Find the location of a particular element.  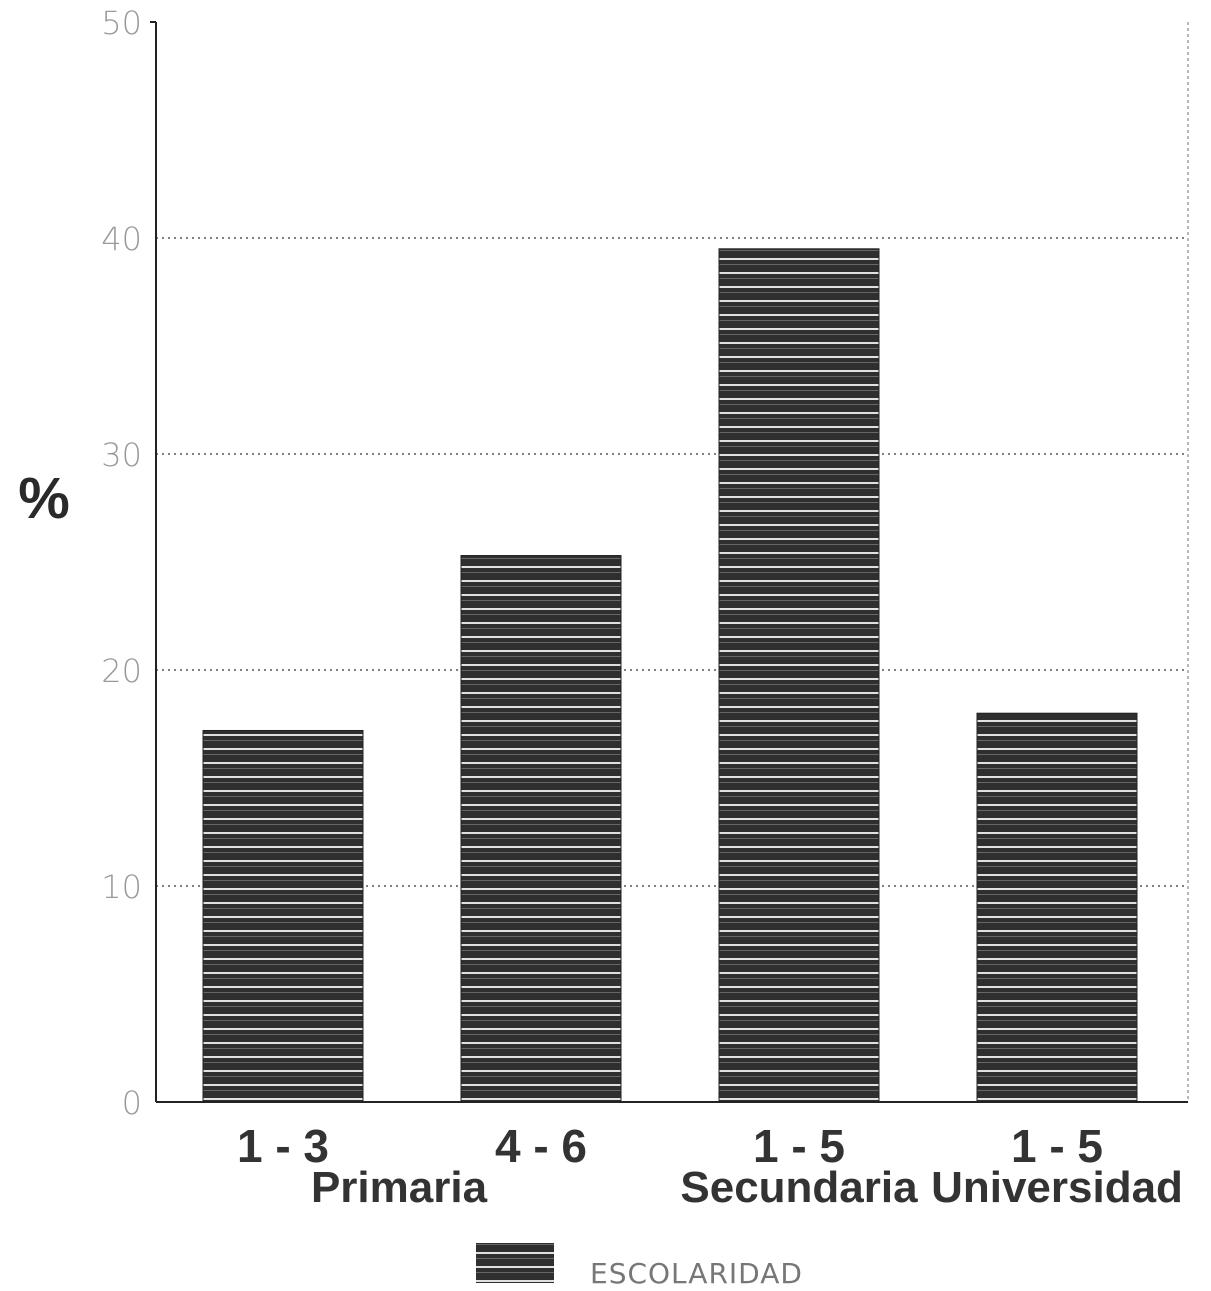

x-group-label-3: Universidad is located at coordinates (1057, 1187).